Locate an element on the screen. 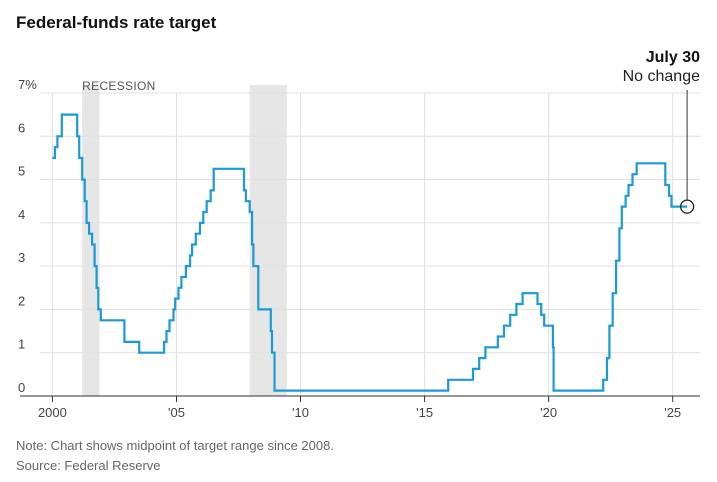  annotation-layer: July 30 No change is located at coordinates (661, 131).